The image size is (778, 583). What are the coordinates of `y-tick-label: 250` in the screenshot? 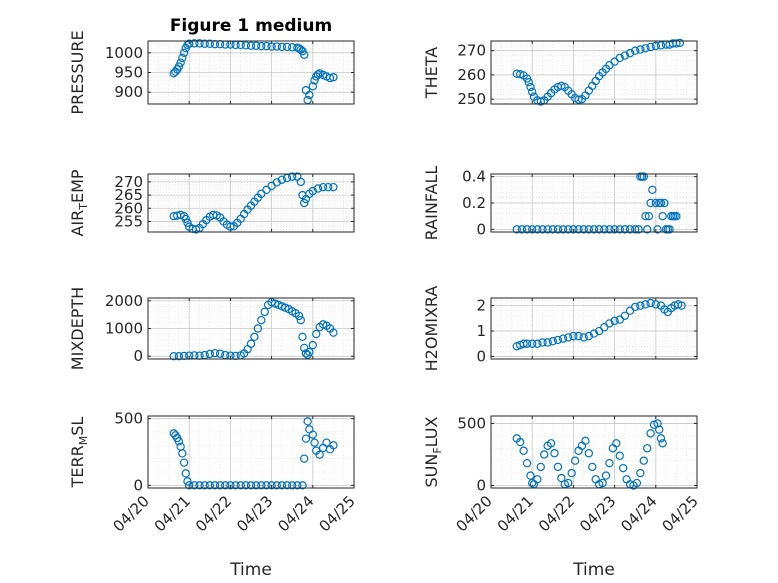 It's located at (471, 99).